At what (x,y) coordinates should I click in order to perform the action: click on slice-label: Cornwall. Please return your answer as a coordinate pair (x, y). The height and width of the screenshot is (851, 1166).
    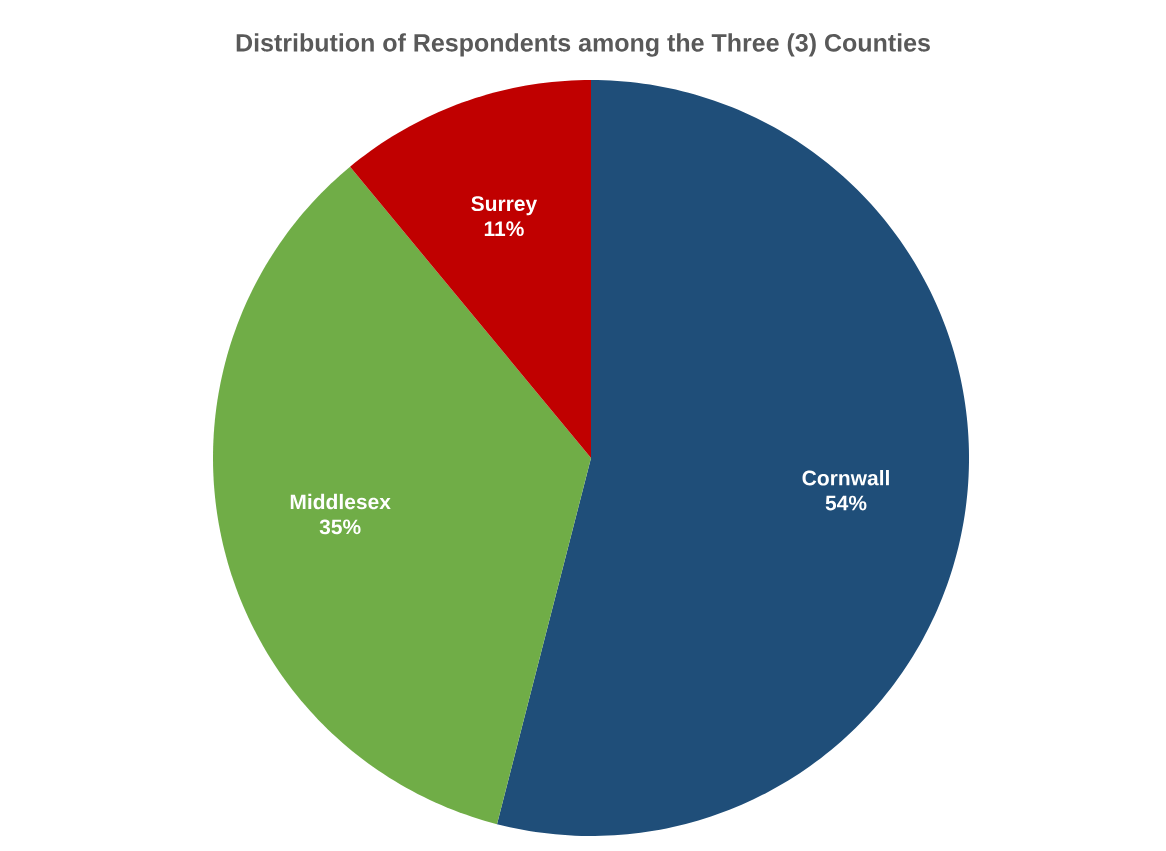
    Looking at the image, I should click on (845, 478).